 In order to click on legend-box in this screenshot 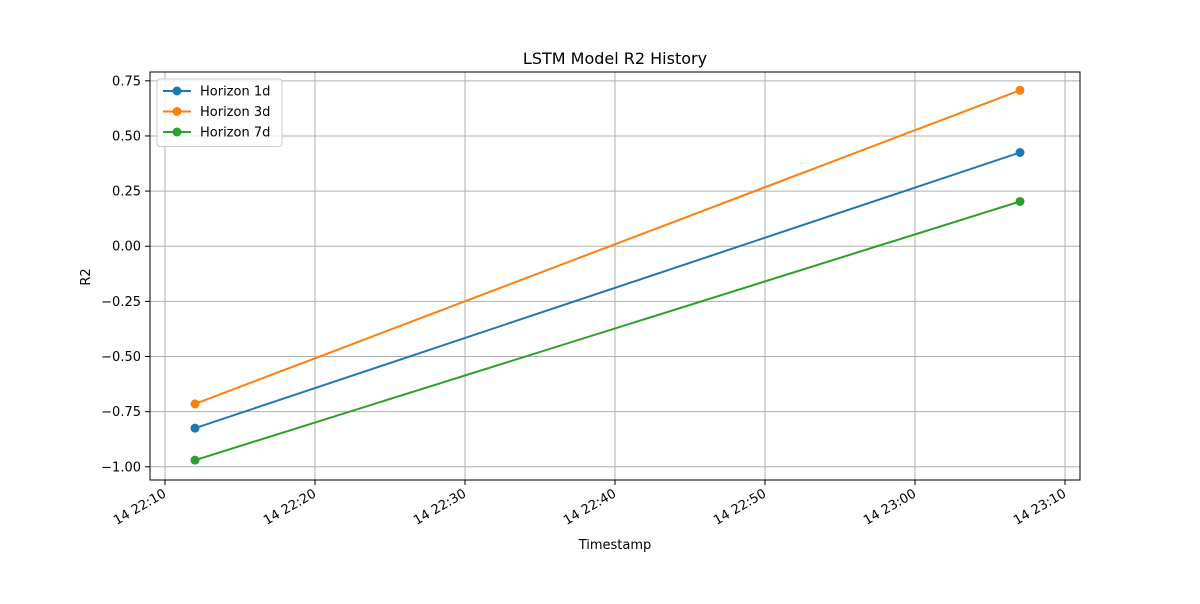, I will do `click(219, 112)`.